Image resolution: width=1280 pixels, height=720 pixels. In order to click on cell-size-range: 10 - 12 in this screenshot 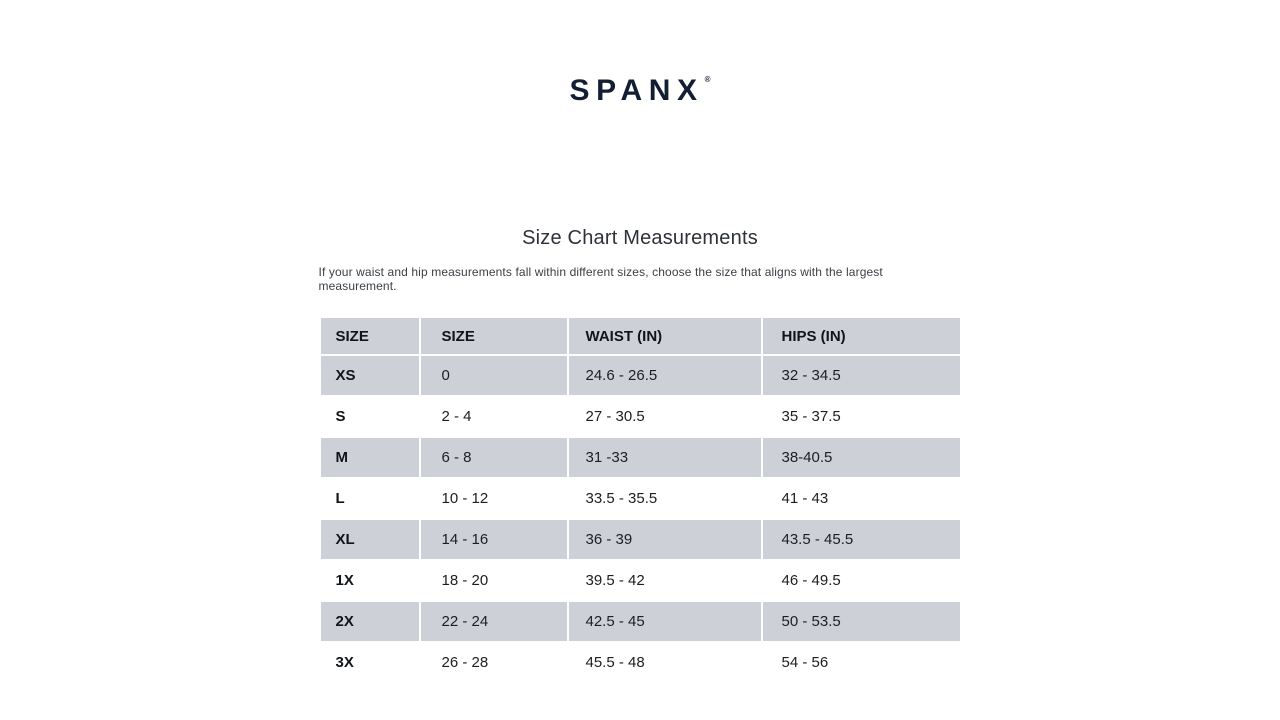, I will do `click(493, 498)`.